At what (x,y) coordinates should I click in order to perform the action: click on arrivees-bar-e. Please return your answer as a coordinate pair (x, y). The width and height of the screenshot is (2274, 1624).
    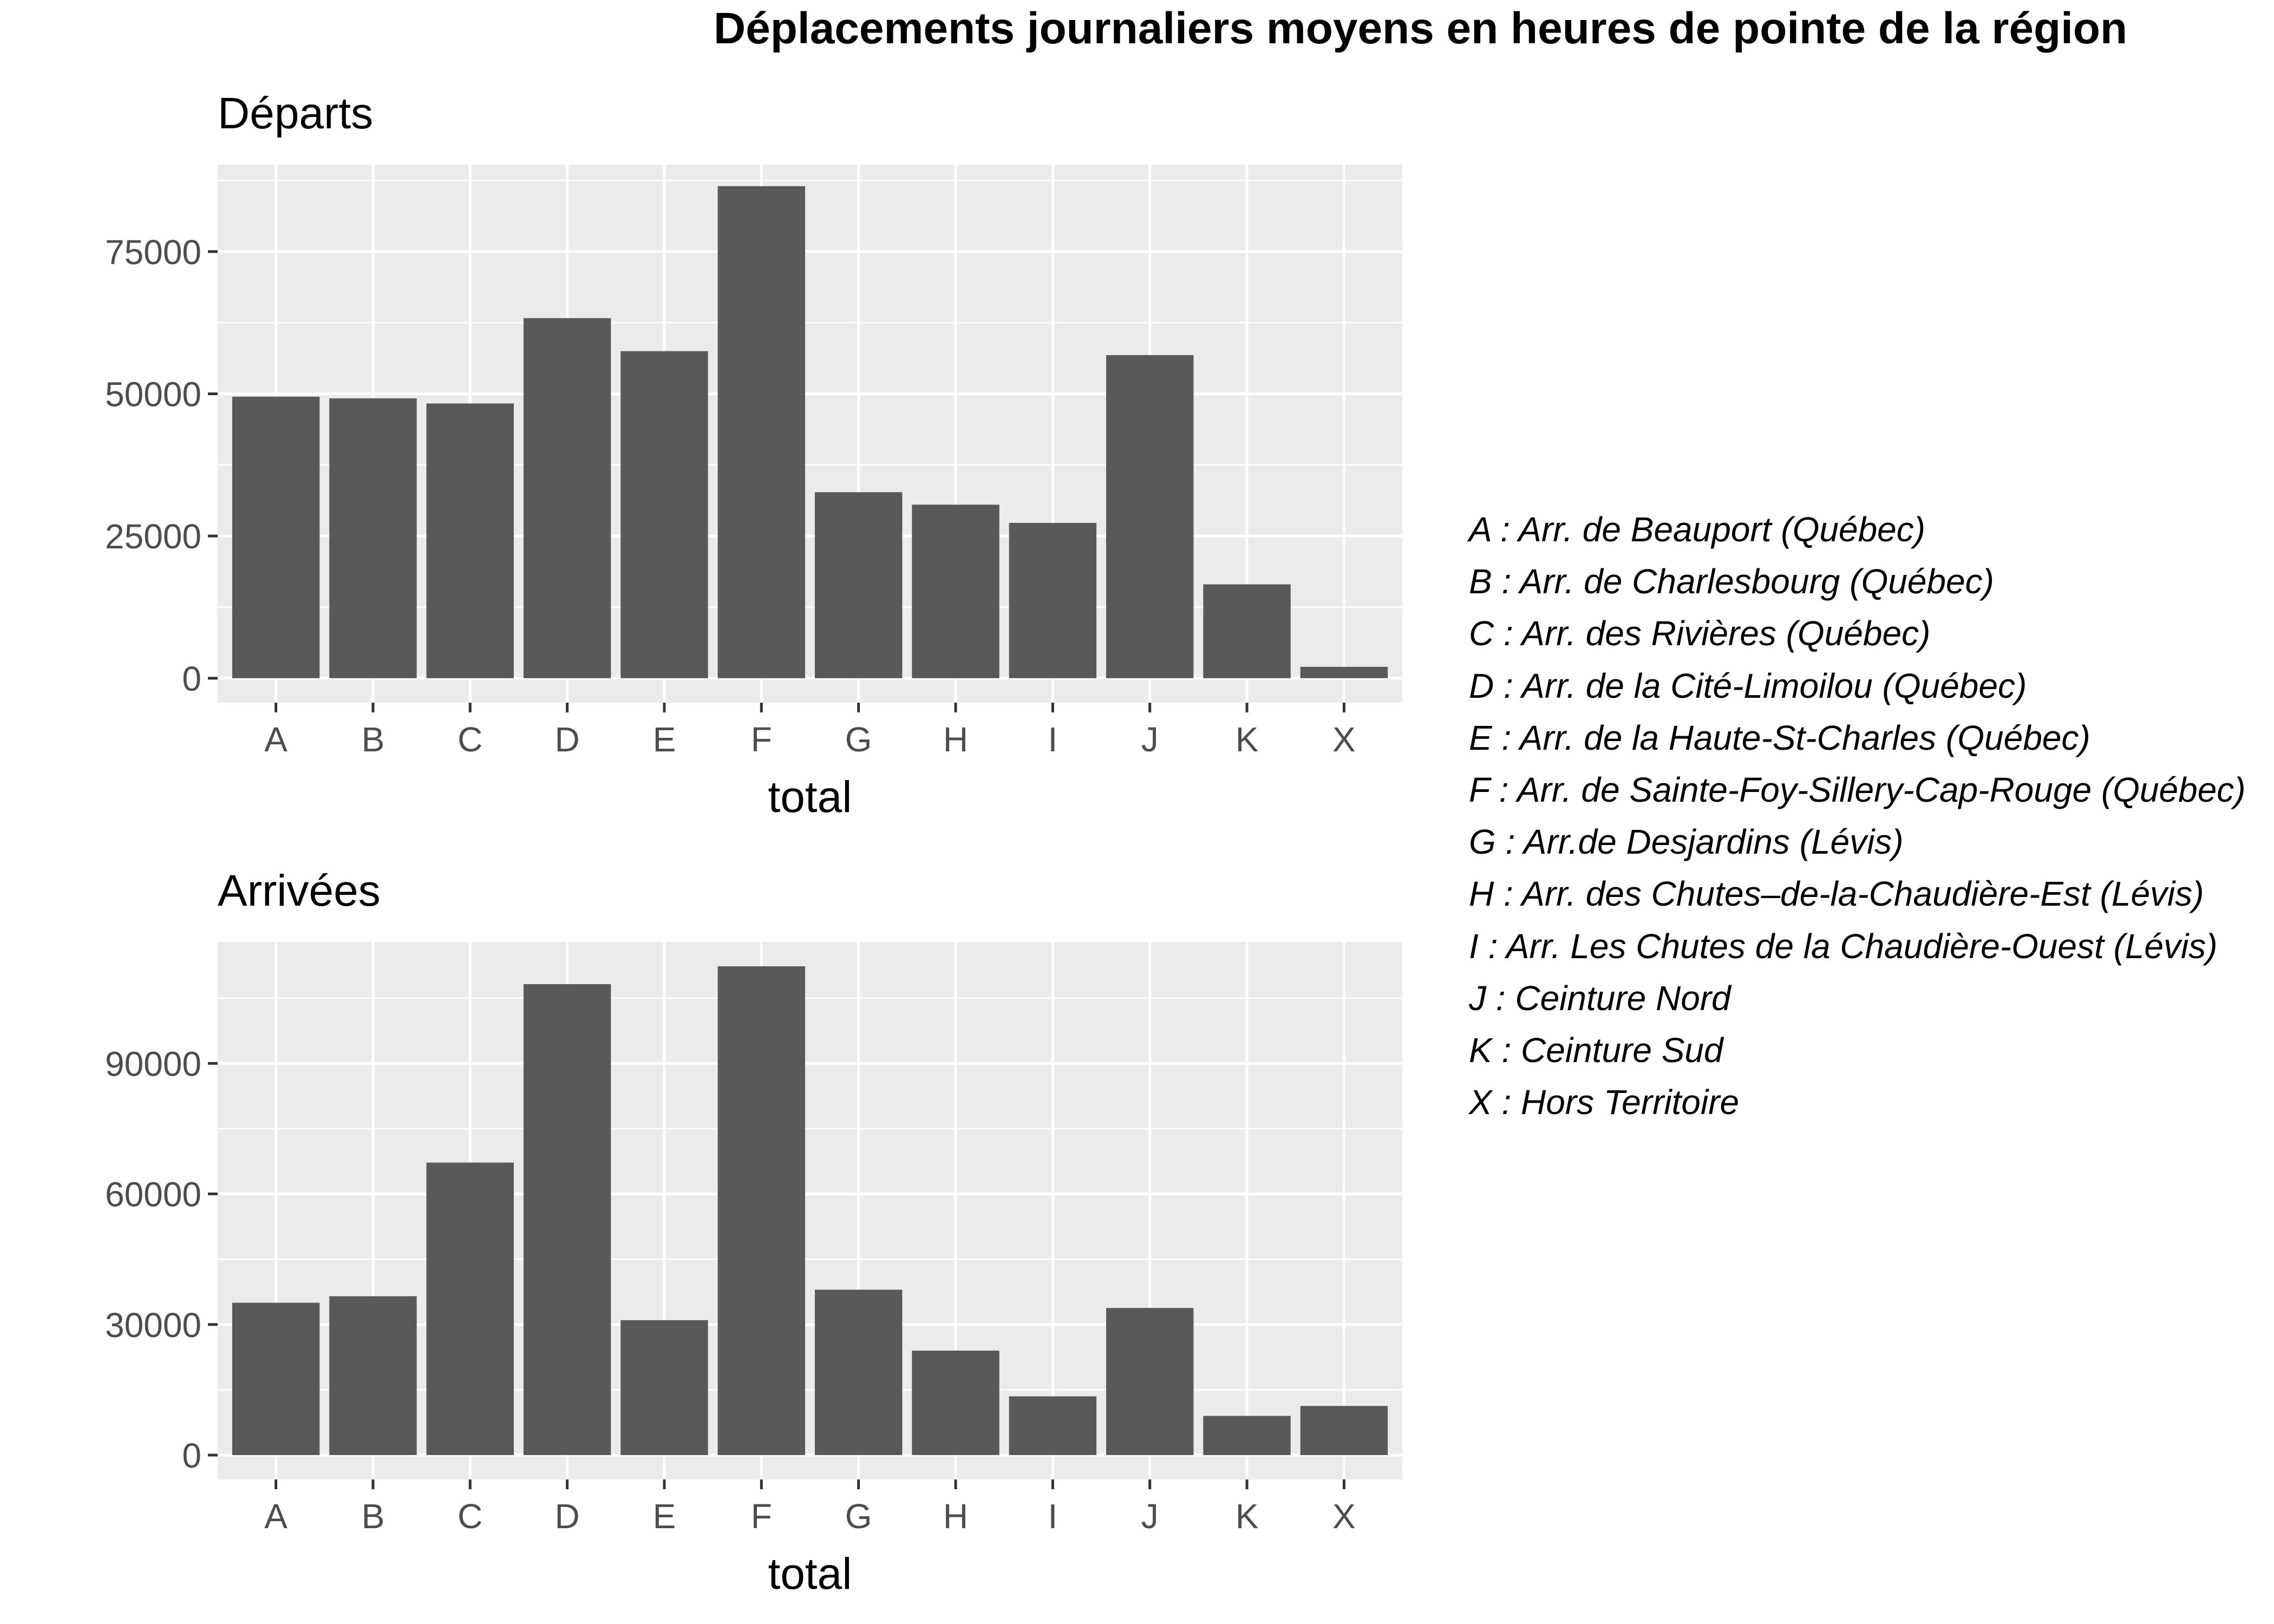
    Looking at the image, I should click on (664, 1387).